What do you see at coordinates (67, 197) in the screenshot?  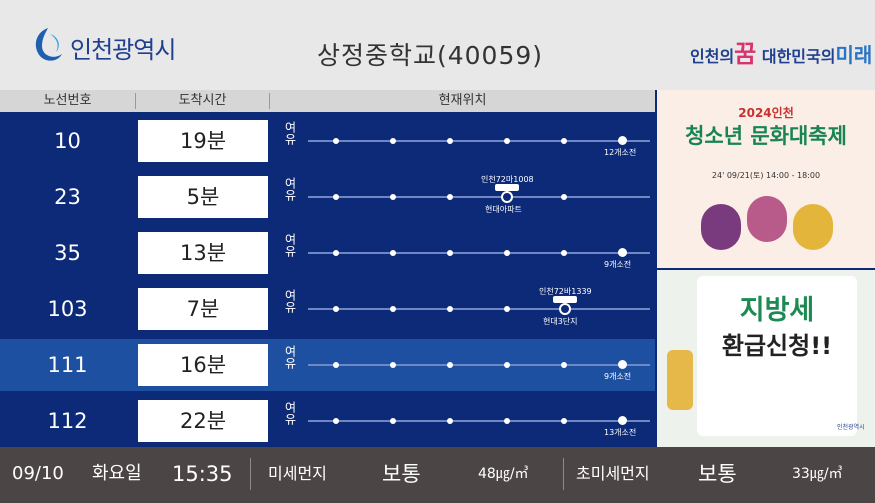 I see `route-number: 23` at bounding box center [67, 197].